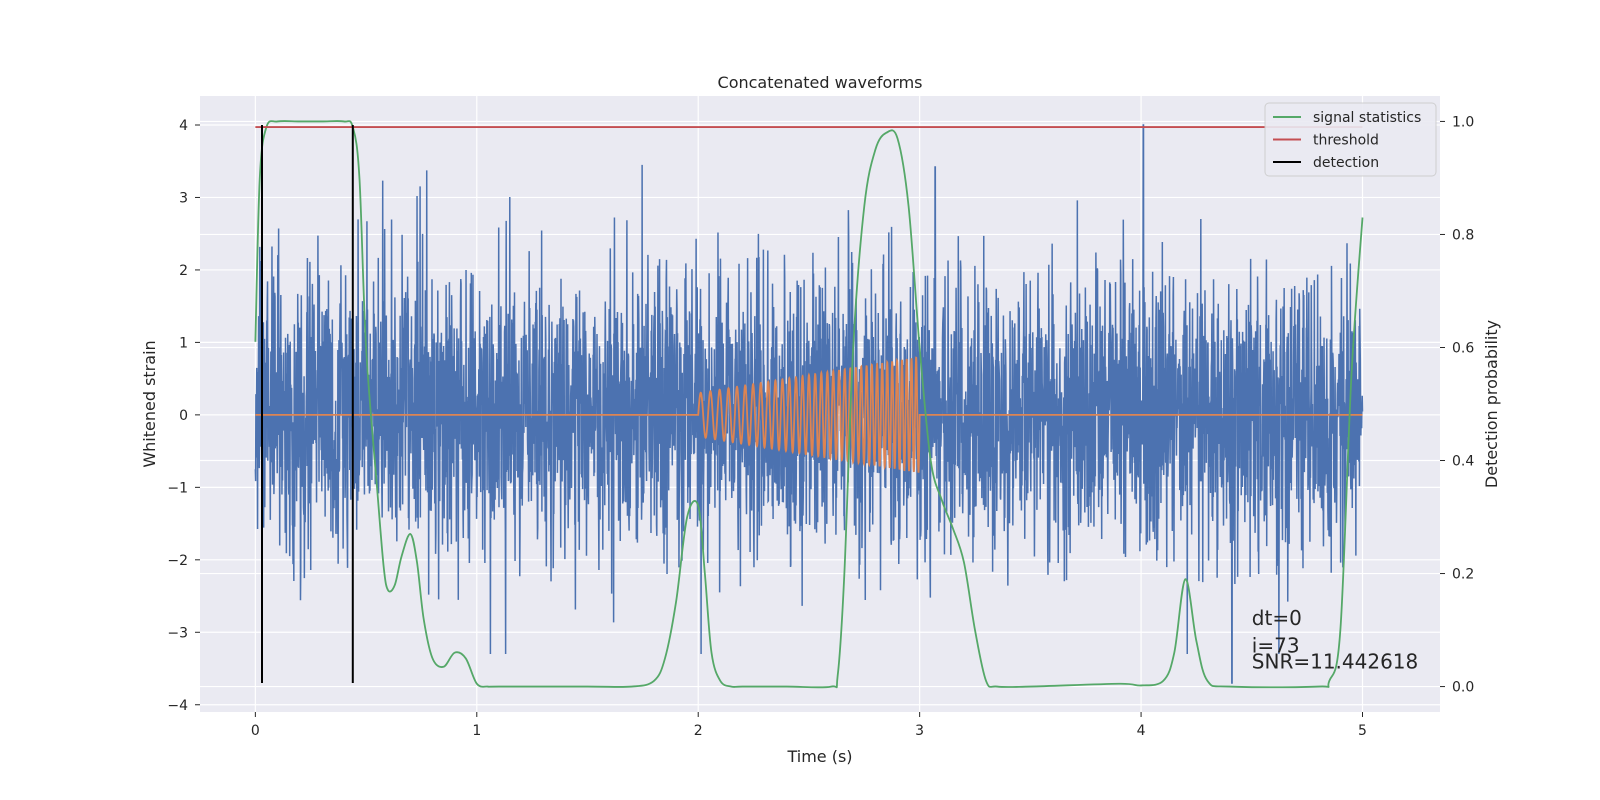 The width and height of the screenshot is (1600, 800). What do you see at coordinates (1346, 163) in the screenshot?
I see `legend-label: detection` at bounding box center [1346, 163].